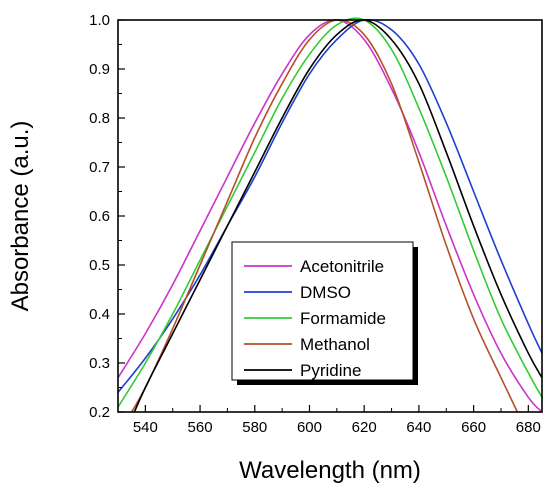 The image size is (550, 492). Describe the element at coordinates (254, 427) in the screenshot. I see `x-tick-label: 580` at that location.